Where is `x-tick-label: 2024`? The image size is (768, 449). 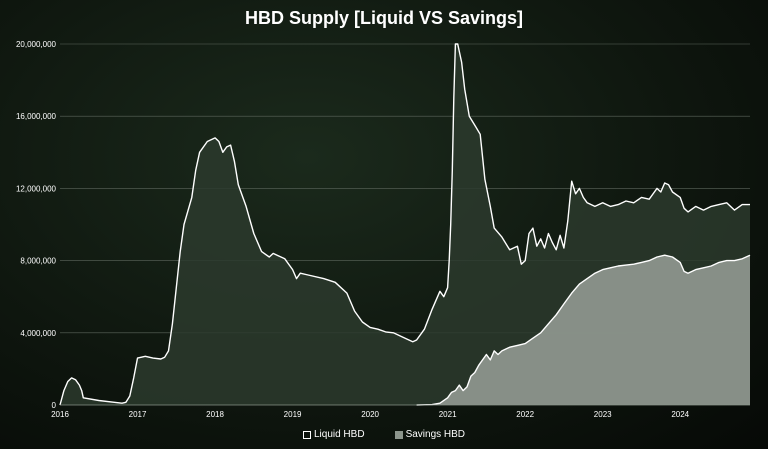
x-tick-label: 2024 is located at coordinates (680, 414).